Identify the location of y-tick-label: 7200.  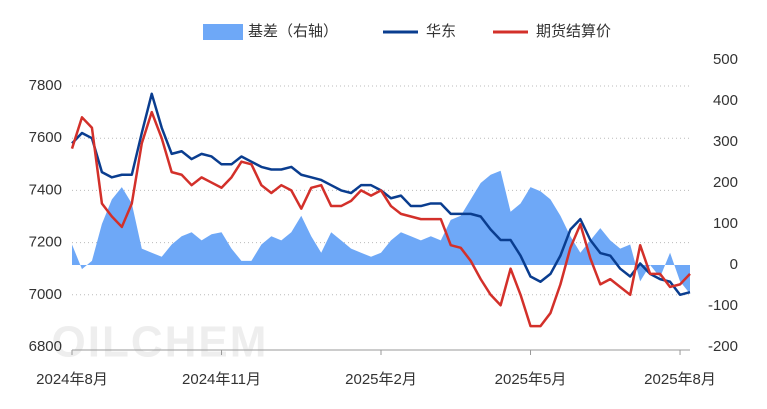
(45, 242).